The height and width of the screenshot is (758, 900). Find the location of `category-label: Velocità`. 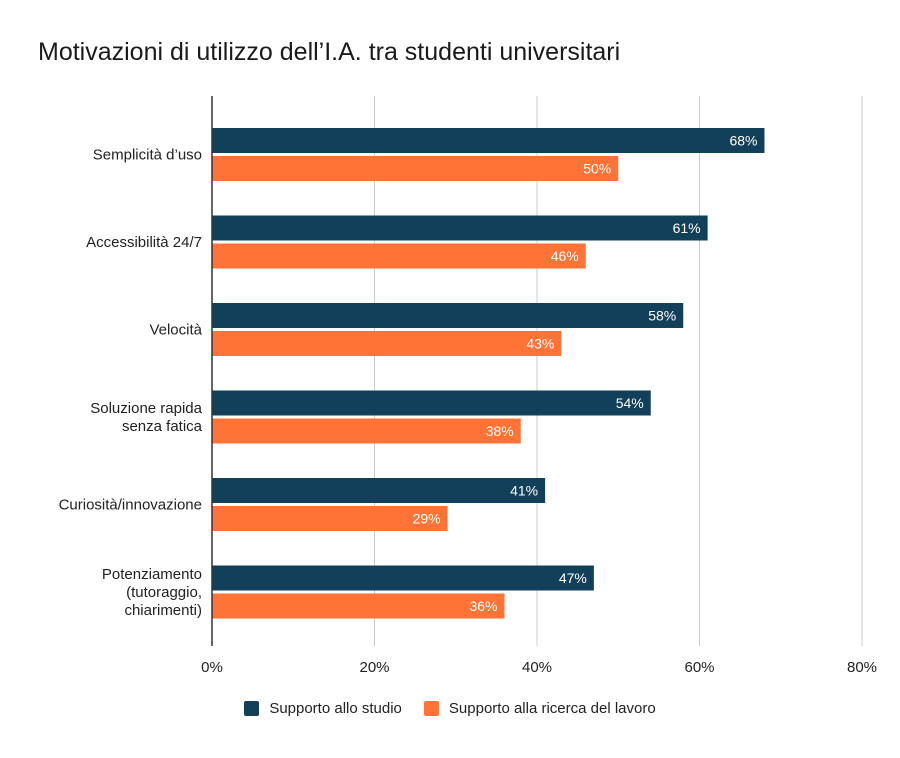

category-label: Velocità is located at coordinates (175, 330).